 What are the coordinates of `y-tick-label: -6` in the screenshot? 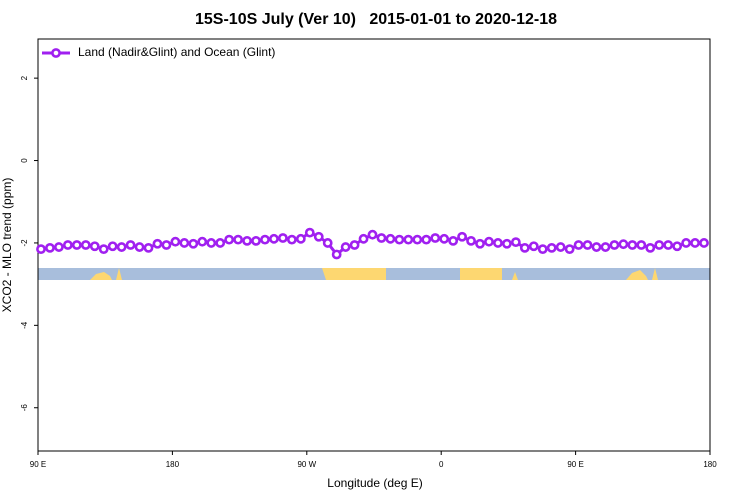 It's located at (24, 408).